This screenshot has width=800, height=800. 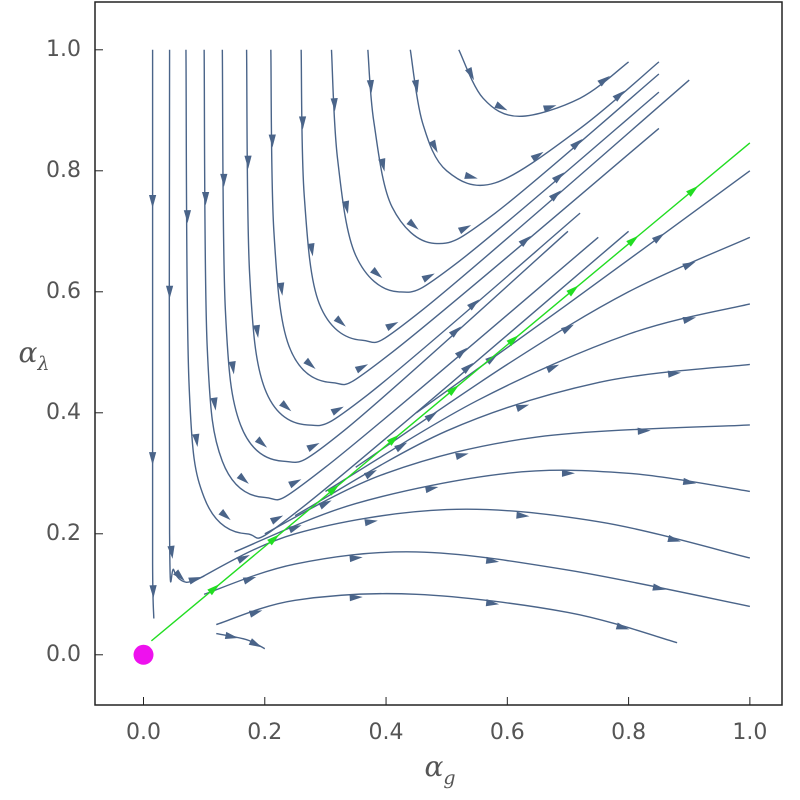 I want to click on x-tick-label: 0.6, so click(x=507, y=732).